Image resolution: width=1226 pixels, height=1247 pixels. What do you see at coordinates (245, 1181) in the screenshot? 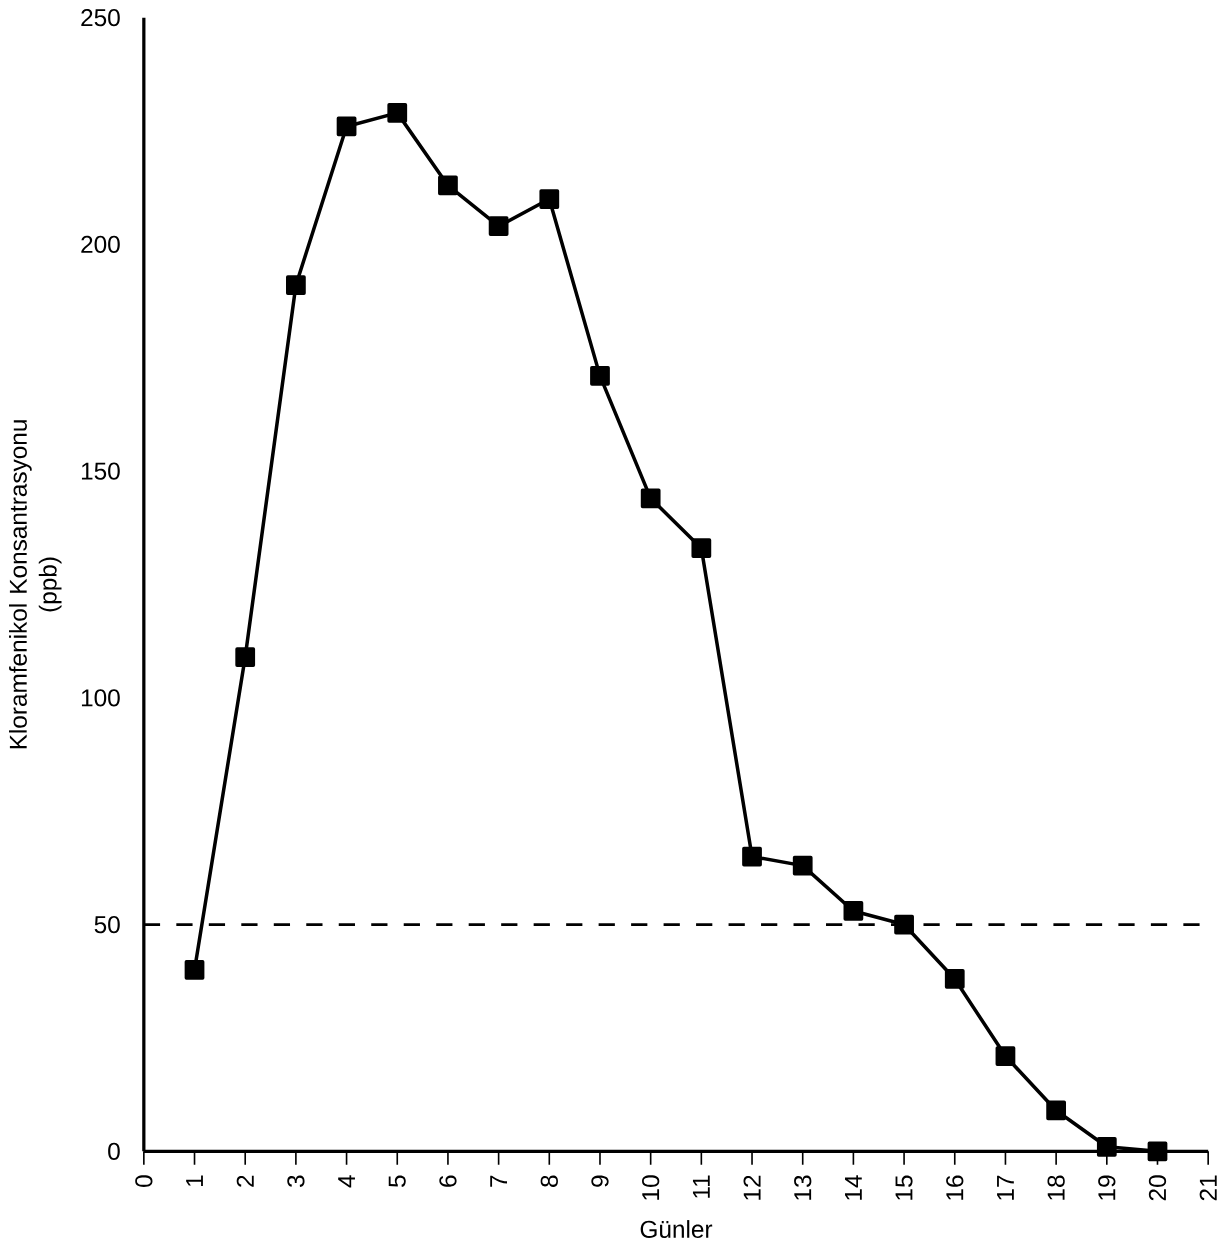
I see `x-tick-label: 2` at bounding box center [245, 1181].